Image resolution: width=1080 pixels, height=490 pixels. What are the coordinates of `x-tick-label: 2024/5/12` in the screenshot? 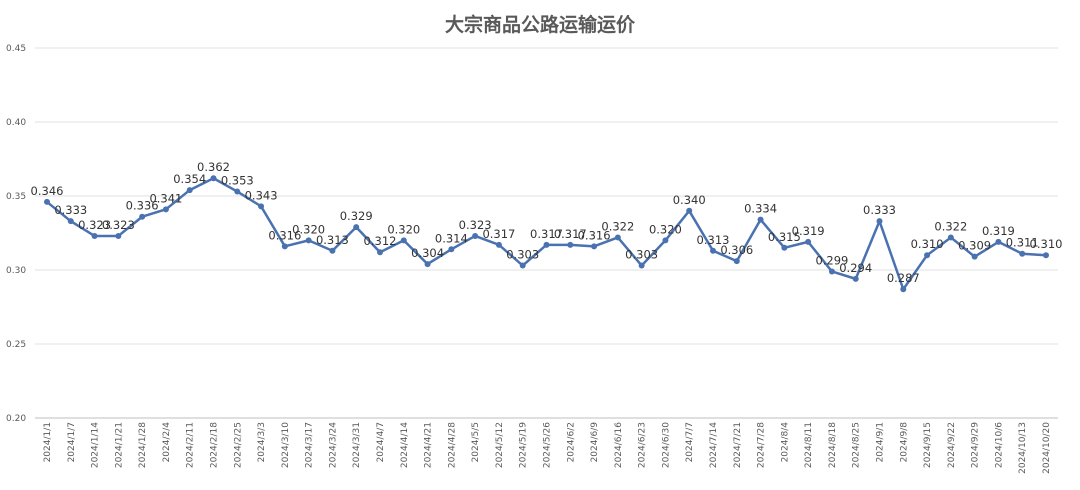 It's located at (500, 445).